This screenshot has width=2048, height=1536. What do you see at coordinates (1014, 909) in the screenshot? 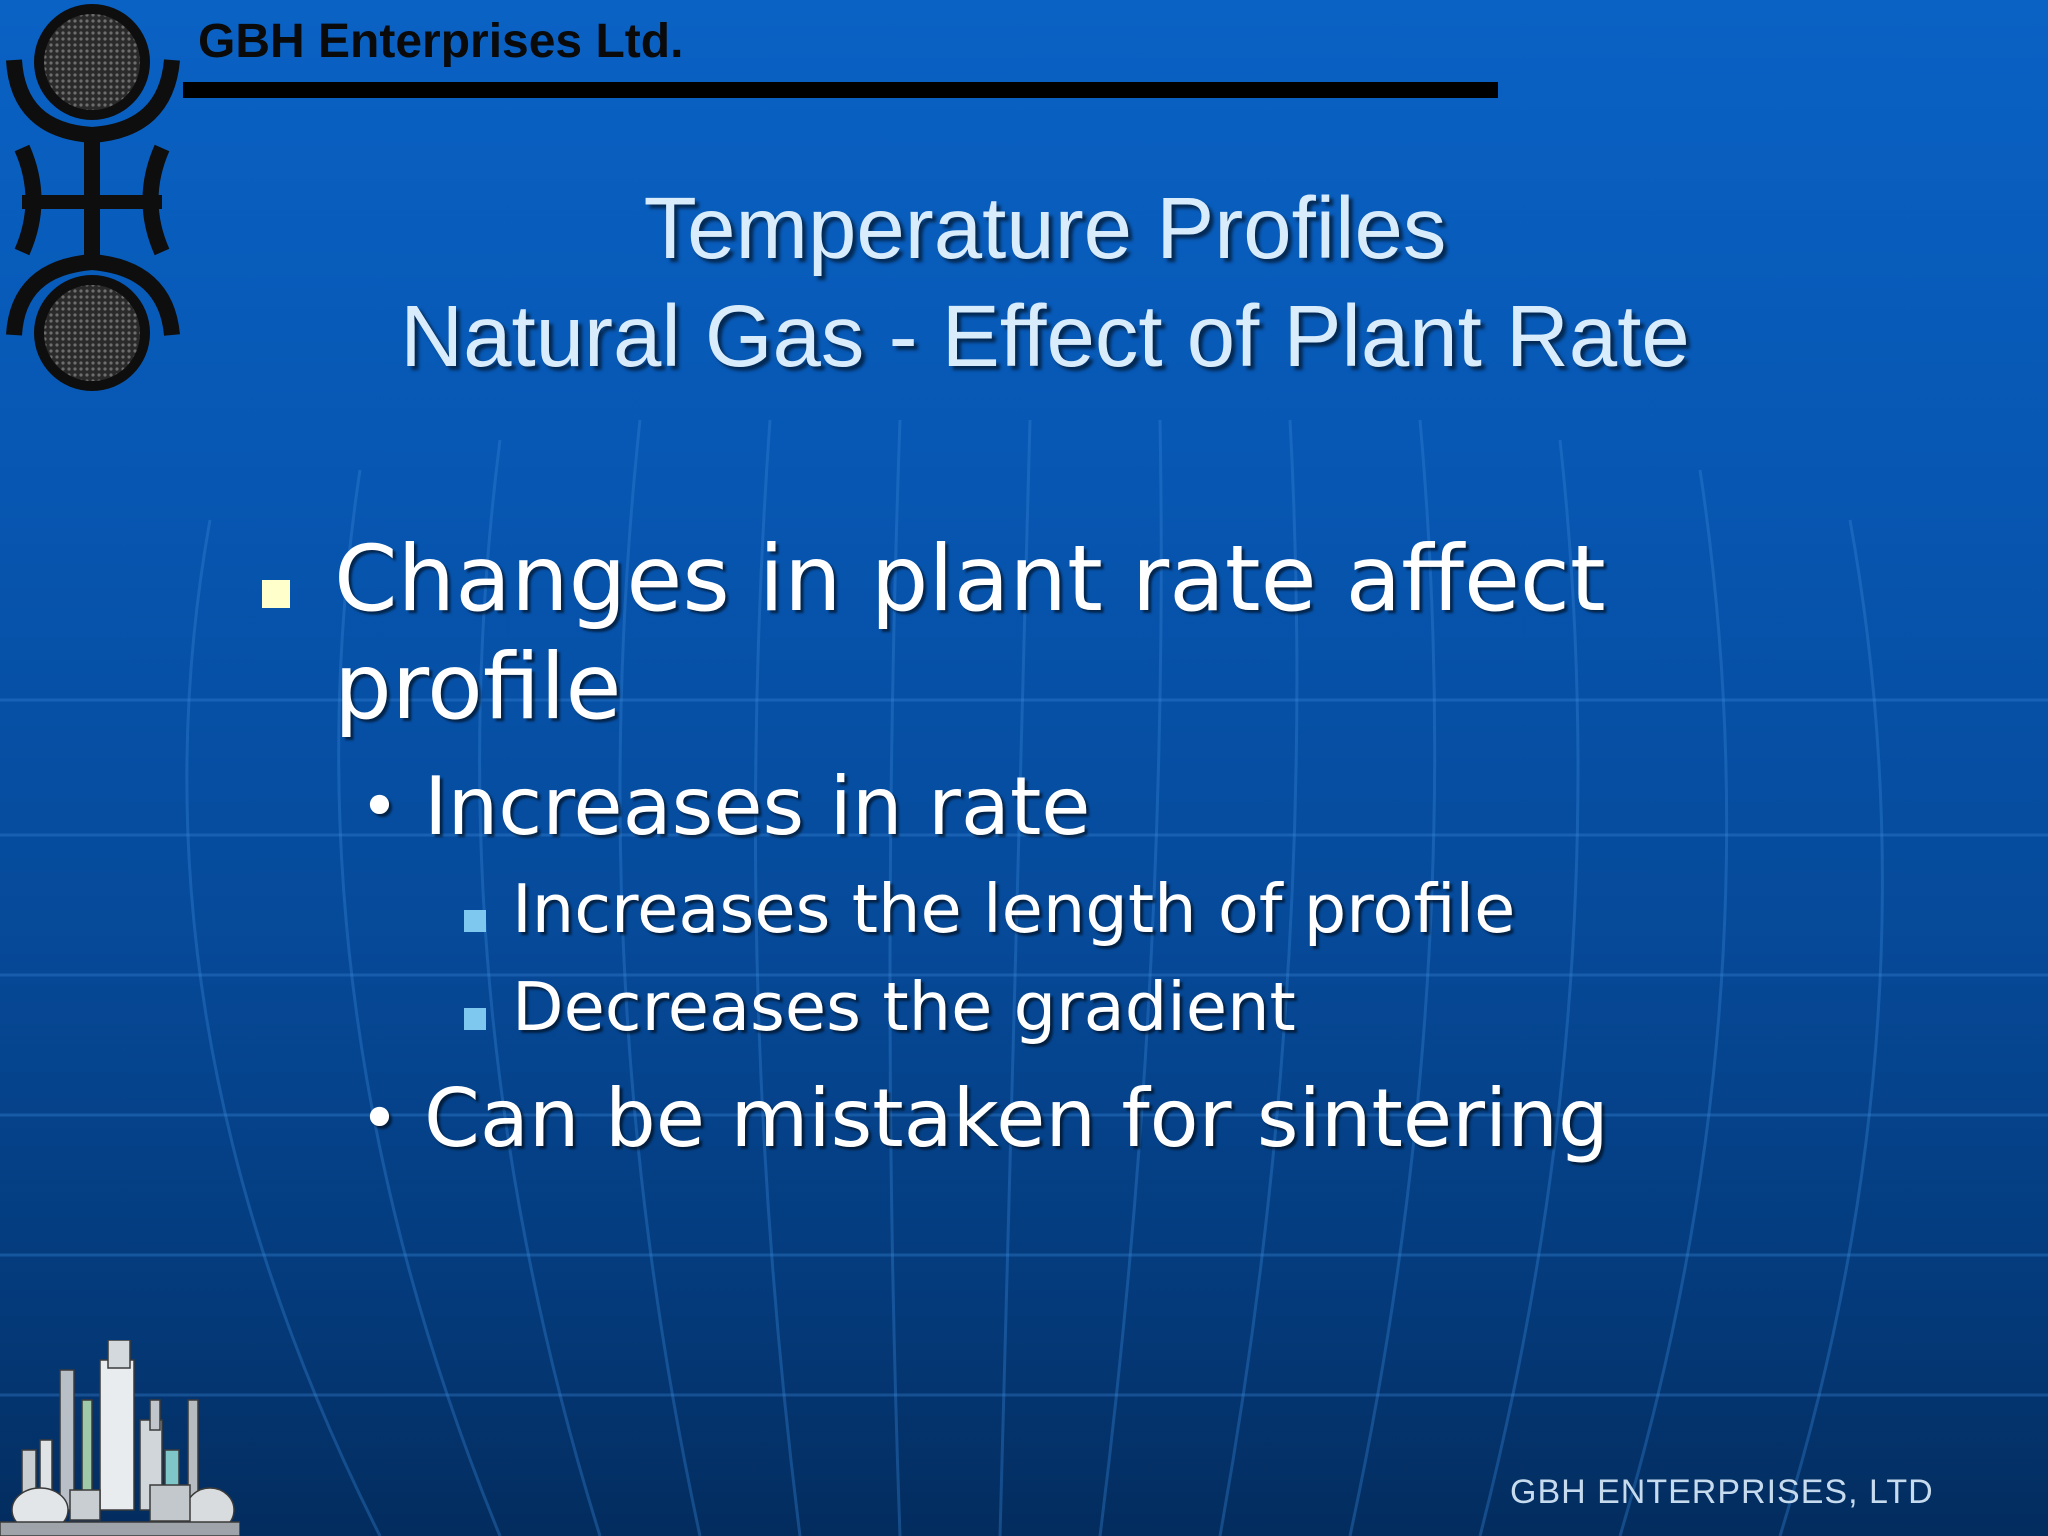
I see `bullet-sub-1-item-1: Increases the length of profile` at bounding box center [1014, 909].